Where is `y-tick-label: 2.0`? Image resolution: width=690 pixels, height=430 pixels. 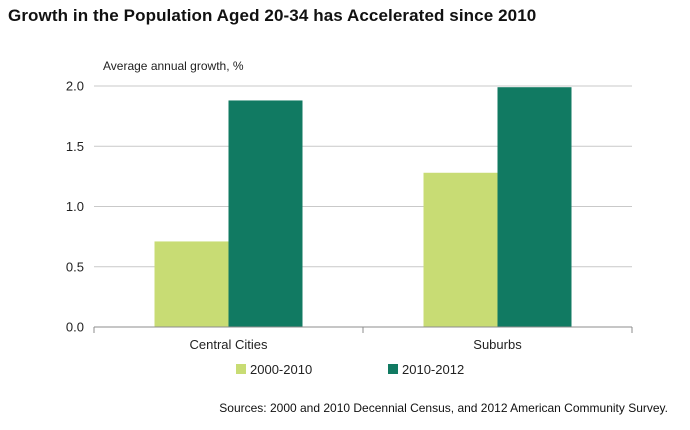
y-tick-label: 2.0 is located at coordinates (75, 86).